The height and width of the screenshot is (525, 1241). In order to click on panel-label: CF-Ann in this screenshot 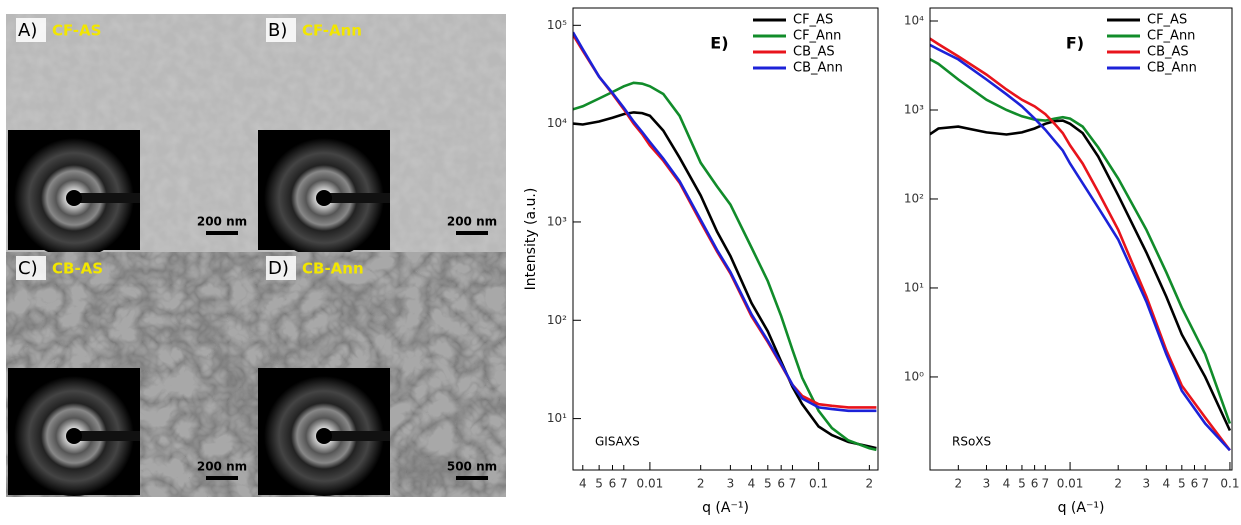, I will do `click(332, 31)`.